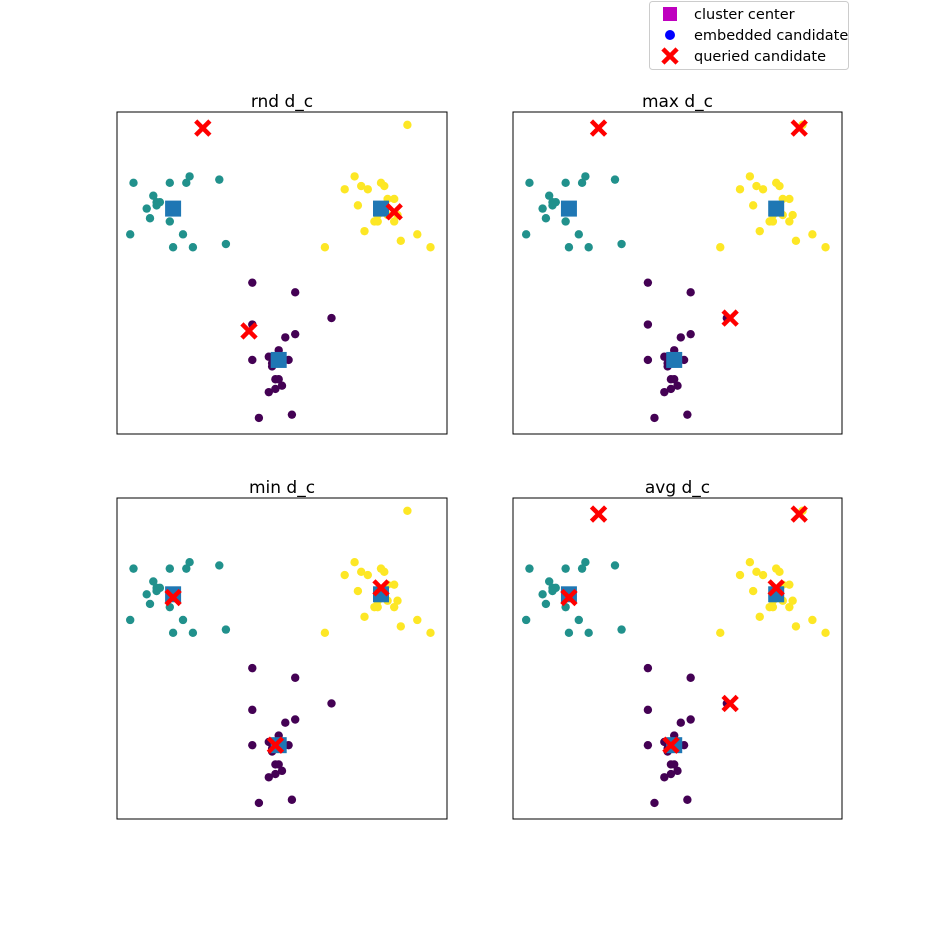  What do you see at coordinates (771, 36) in the screenshot?
I see `legend-label-embedded-candidate: embedded candidate` at bounding box center [771, 36].